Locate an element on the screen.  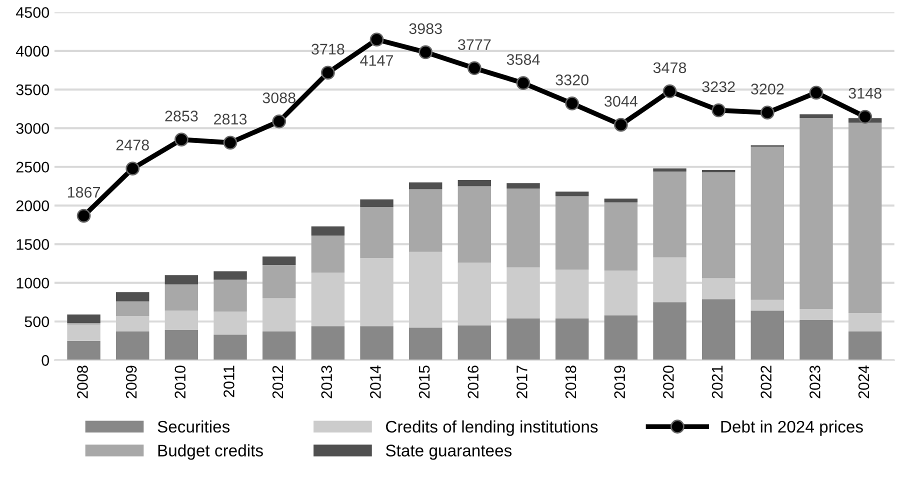
x-tick-label: 2023 is located at coordinates (815, 382).